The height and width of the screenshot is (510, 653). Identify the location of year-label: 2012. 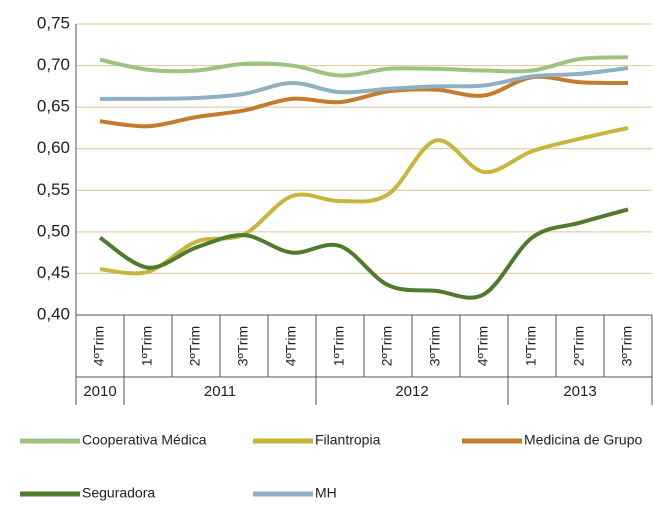
(411, 391).